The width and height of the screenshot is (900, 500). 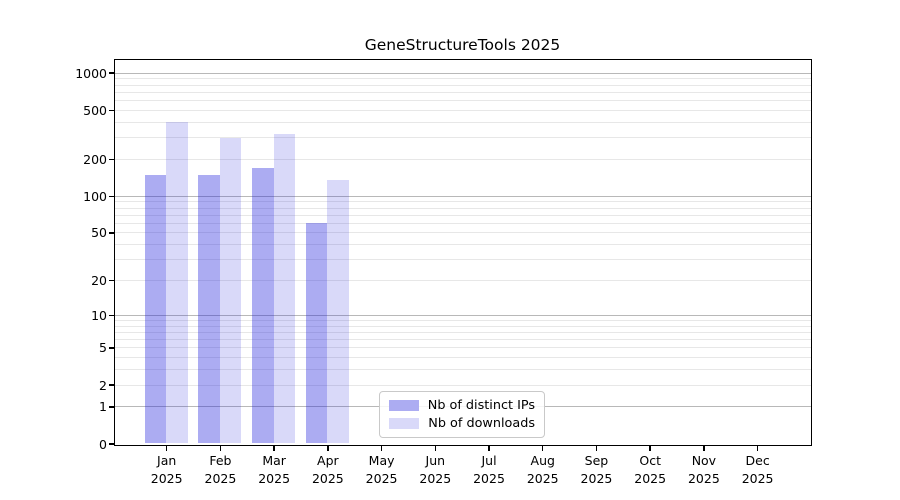 I want to click on legend-label-distinct-ips: Nb of distinct IPs, so click(x=481, y=405).